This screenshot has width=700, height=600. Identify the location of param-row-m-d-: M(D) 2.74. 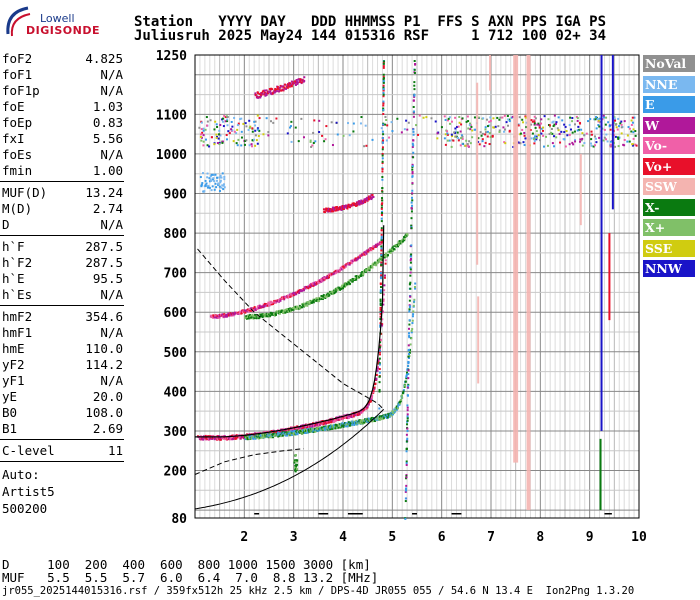
(62, 209).